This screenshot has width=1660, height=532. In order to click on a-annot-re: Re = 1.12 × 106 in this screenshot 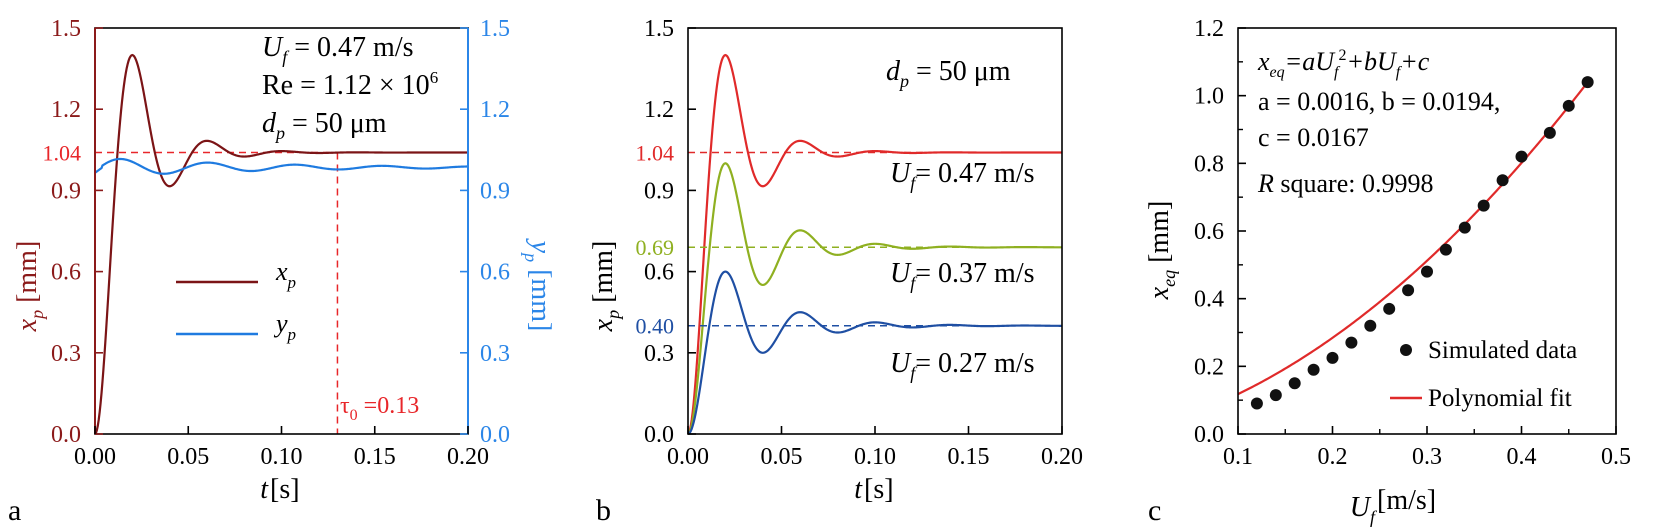, I will do `click(350, 84)`.